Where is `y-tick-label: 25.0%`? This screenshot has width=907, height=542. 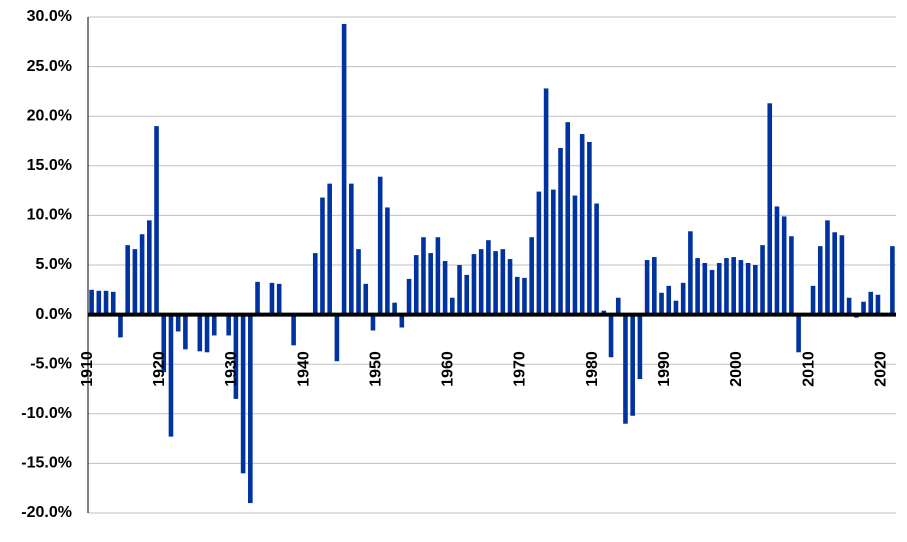
y-tick-label: 25.0% is located at coordinates (49, 66).